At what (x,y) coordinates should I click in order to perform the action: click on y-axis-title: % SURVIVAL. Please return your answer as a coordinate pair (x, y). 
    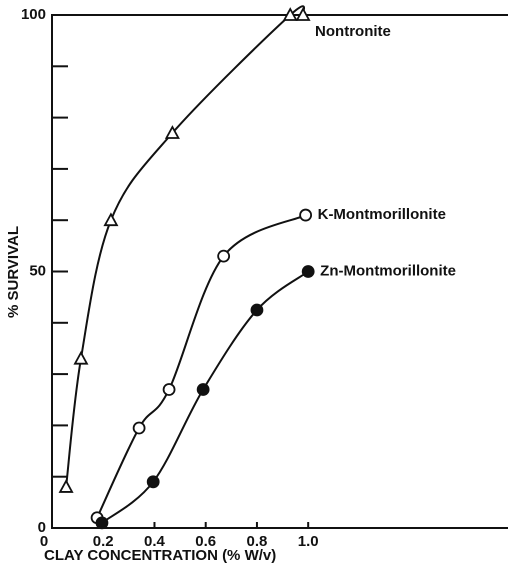
    Looking at the image, I should click on (13, 272).